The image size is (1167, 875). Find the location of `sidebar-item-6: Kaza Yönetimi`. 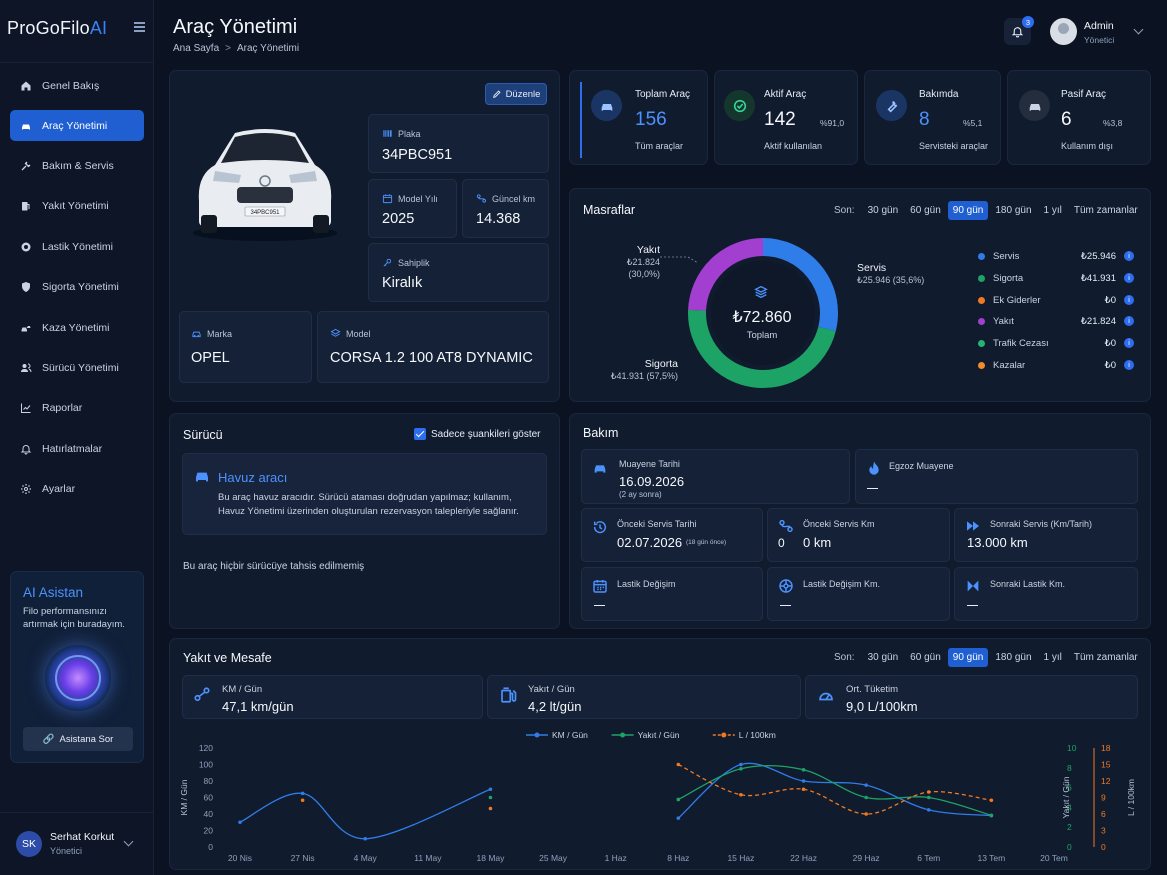

sidebar-item-6: Kaza Yönetimi is located at coordinates (77, 327).